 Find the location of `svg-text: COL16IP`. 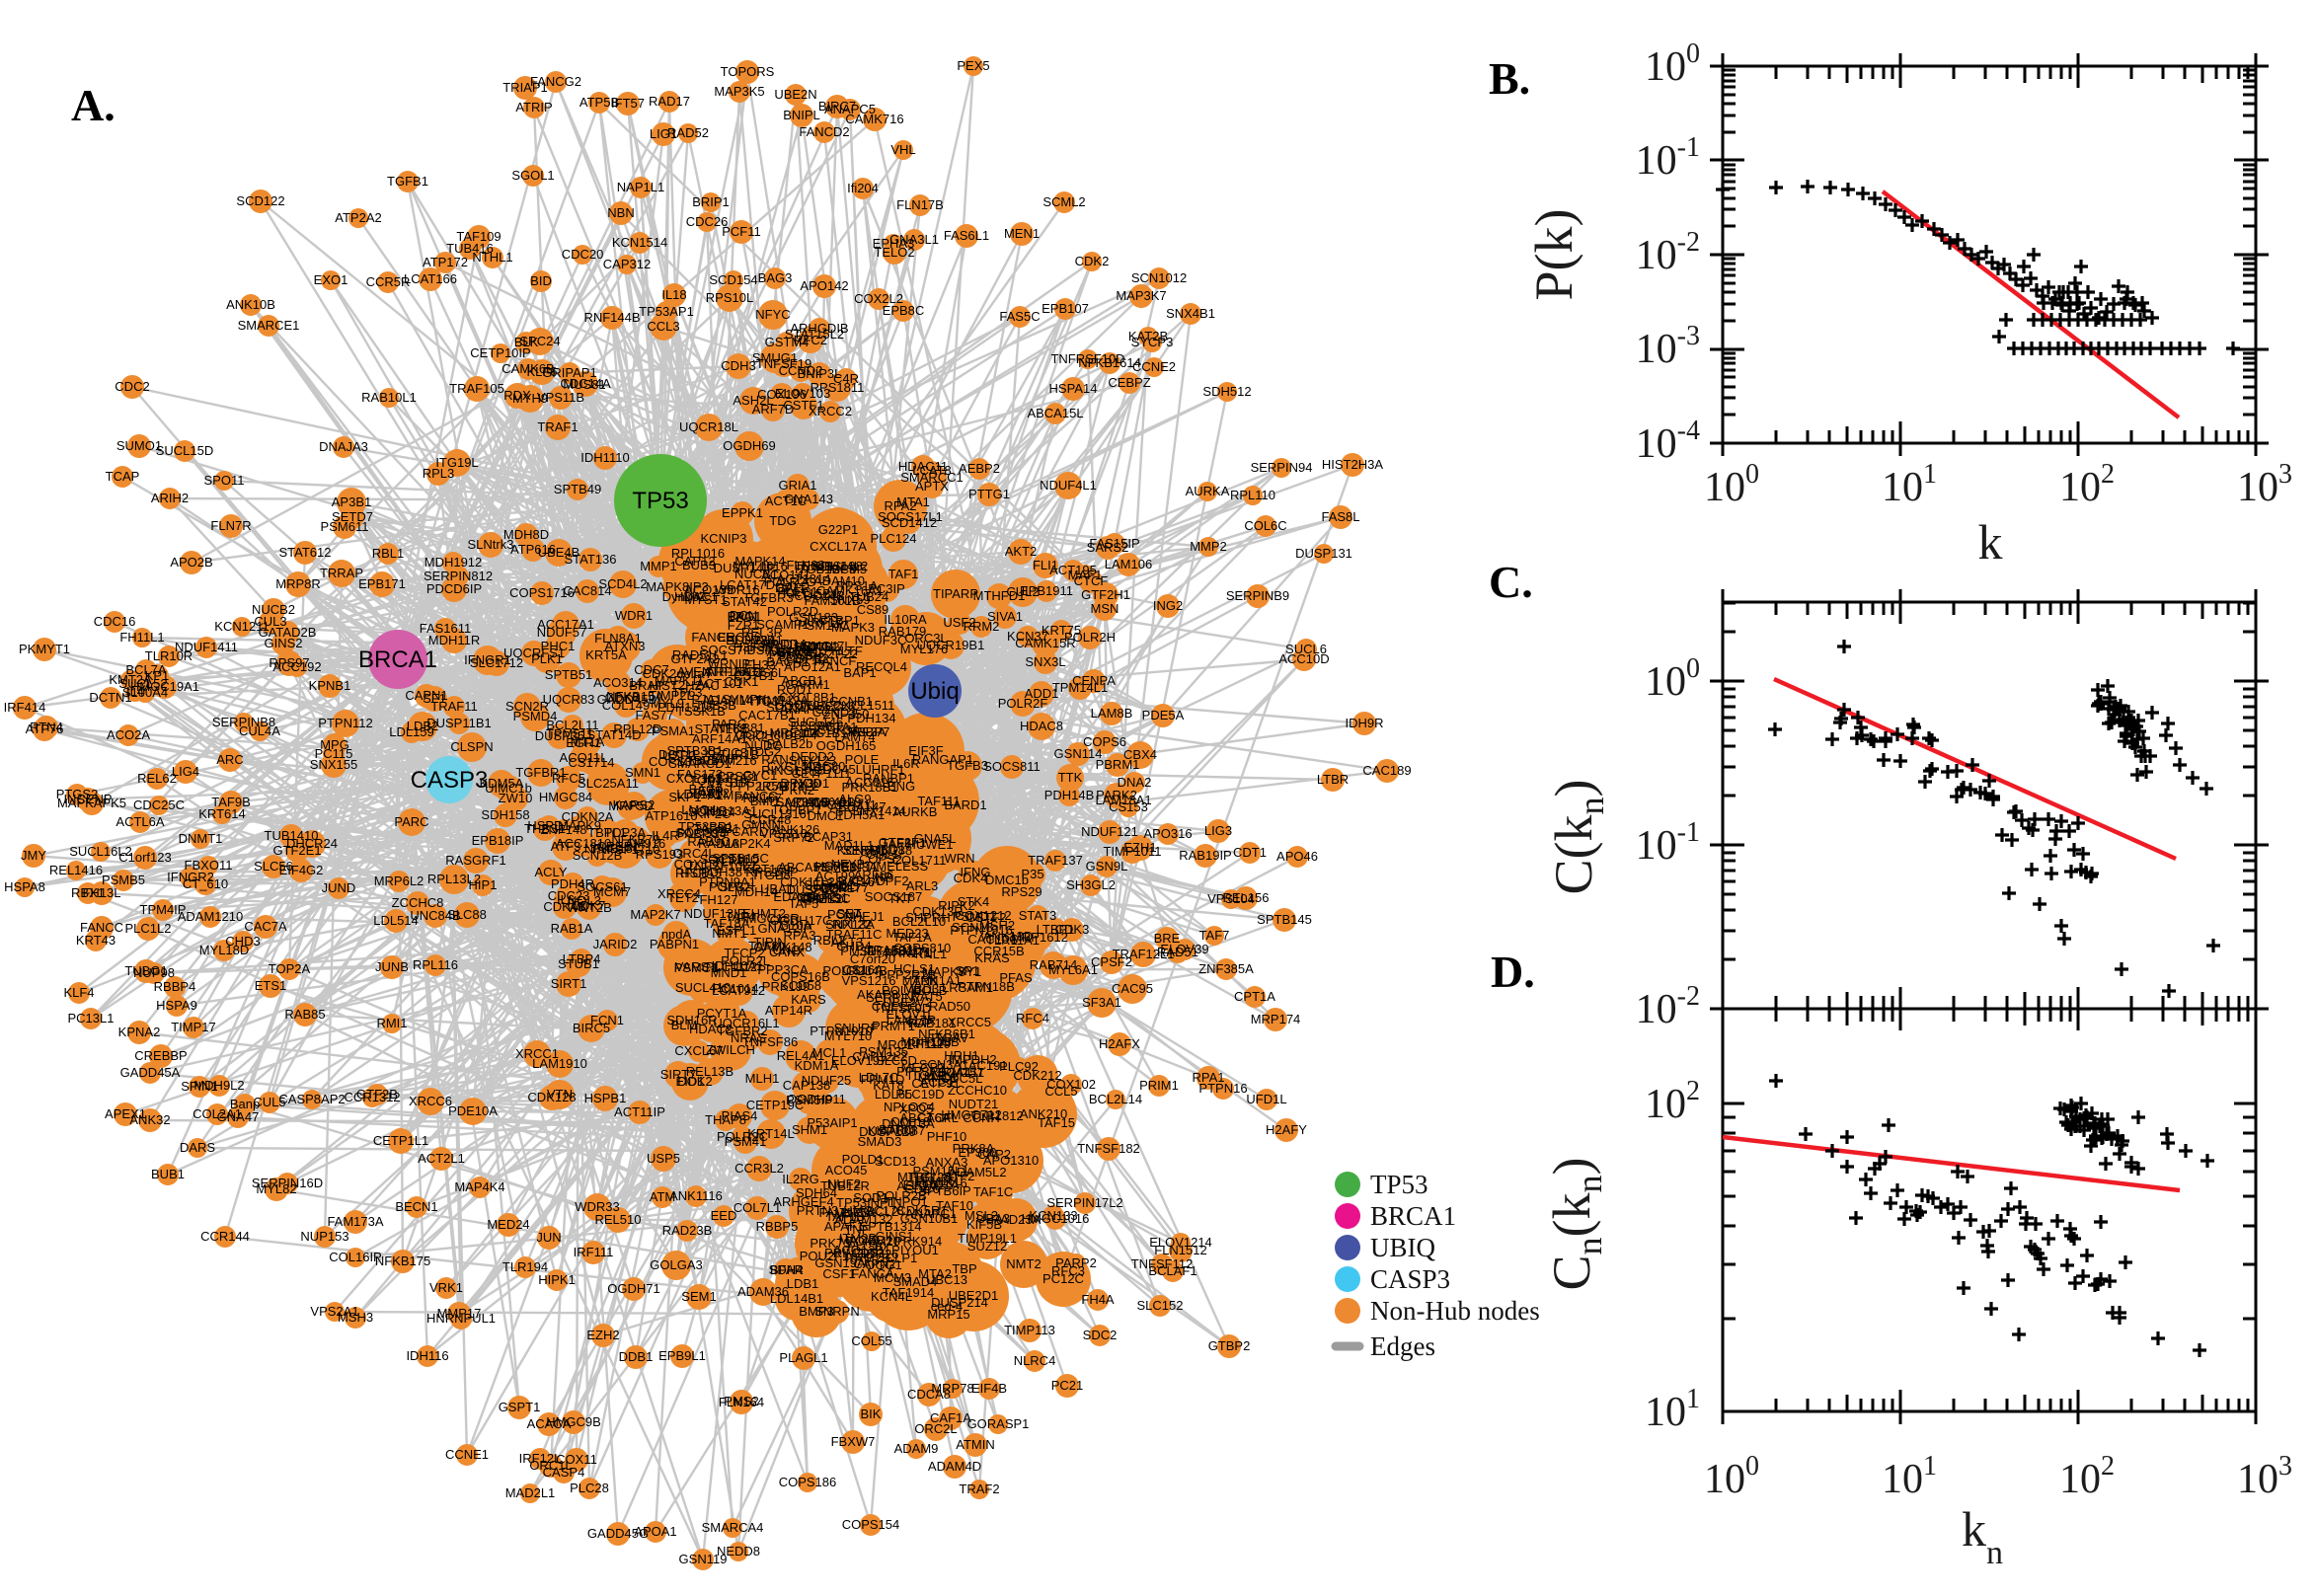

svg-text: COL16IP is located at coordinates (355, 1257).